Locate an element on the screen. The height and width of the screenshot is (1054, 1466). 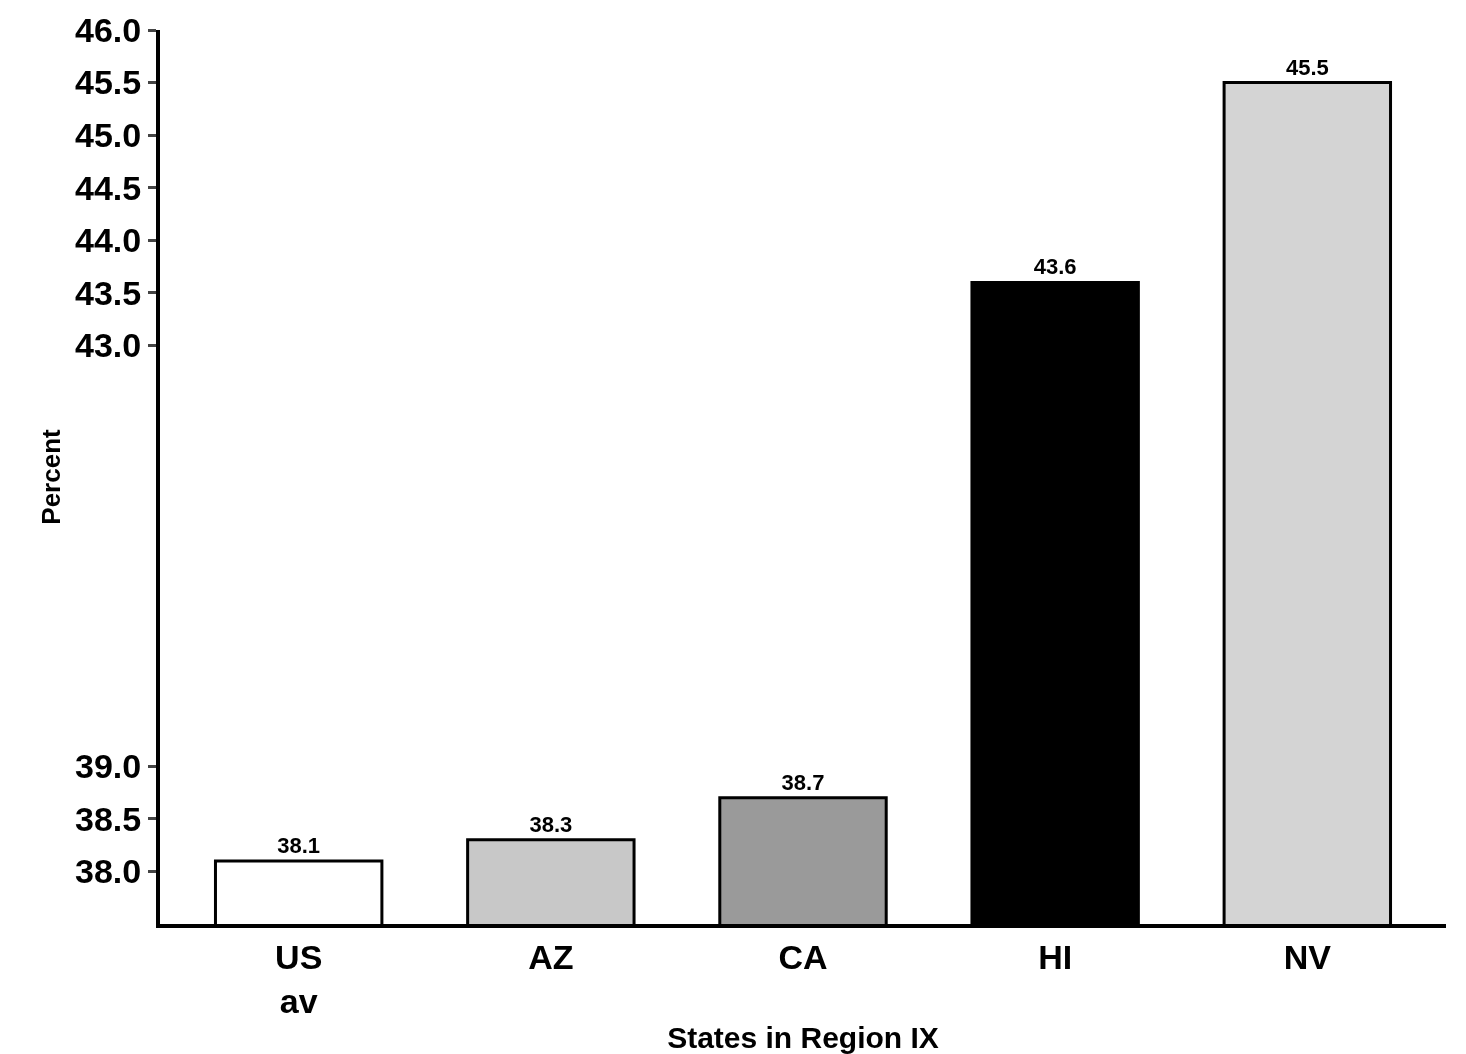
x-axis-title: States in Region IX is located at coordinates (803, 1037).